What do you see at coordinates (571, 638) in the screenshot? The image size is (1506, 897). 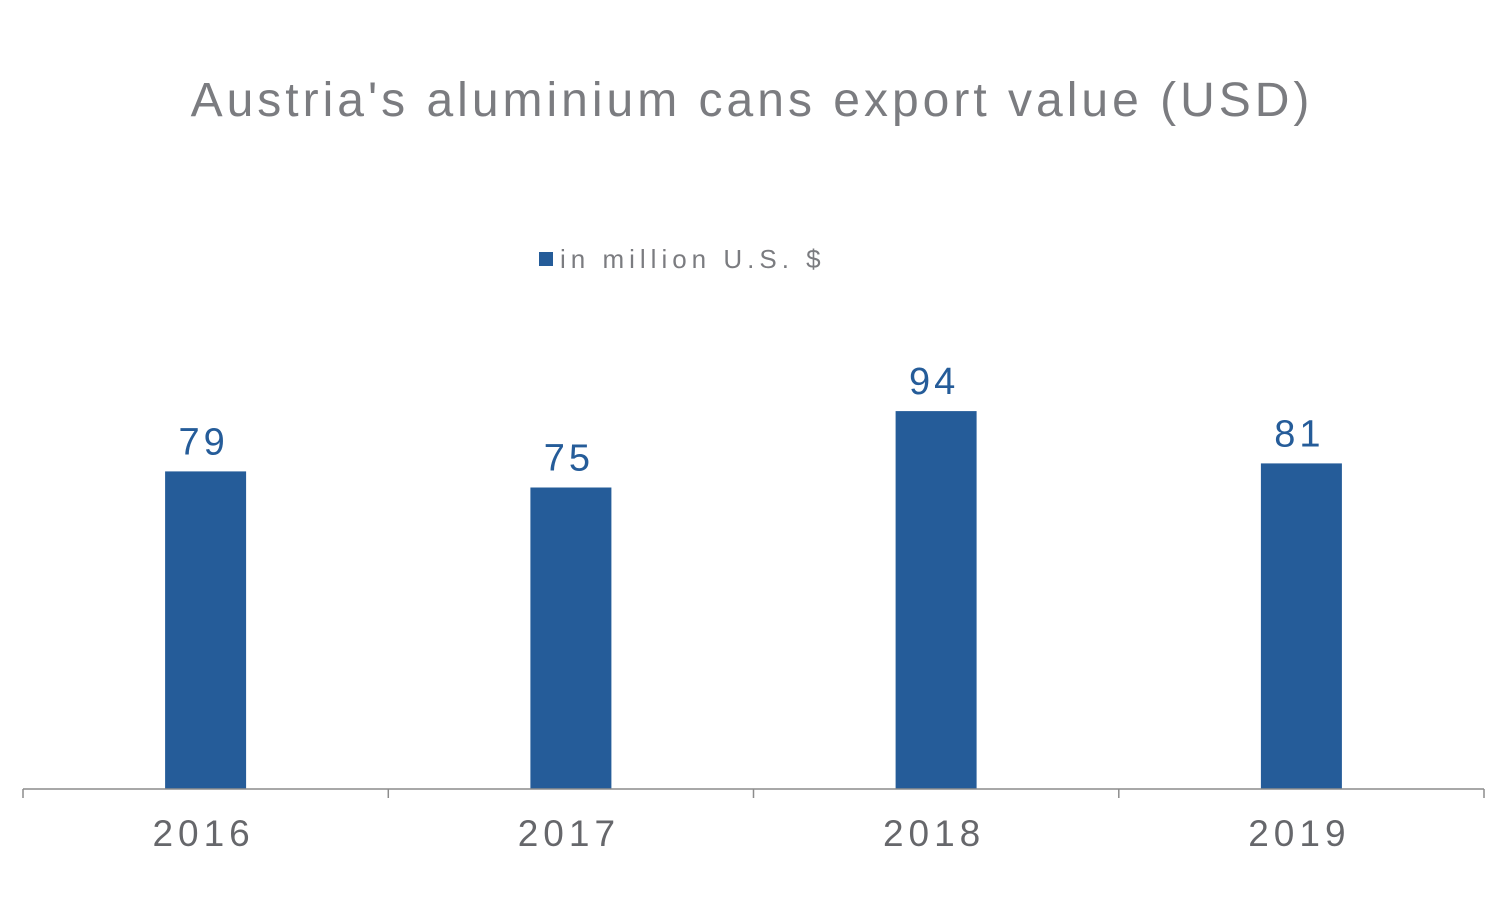 I see `bar-2017` at bounding box center [571, 638].